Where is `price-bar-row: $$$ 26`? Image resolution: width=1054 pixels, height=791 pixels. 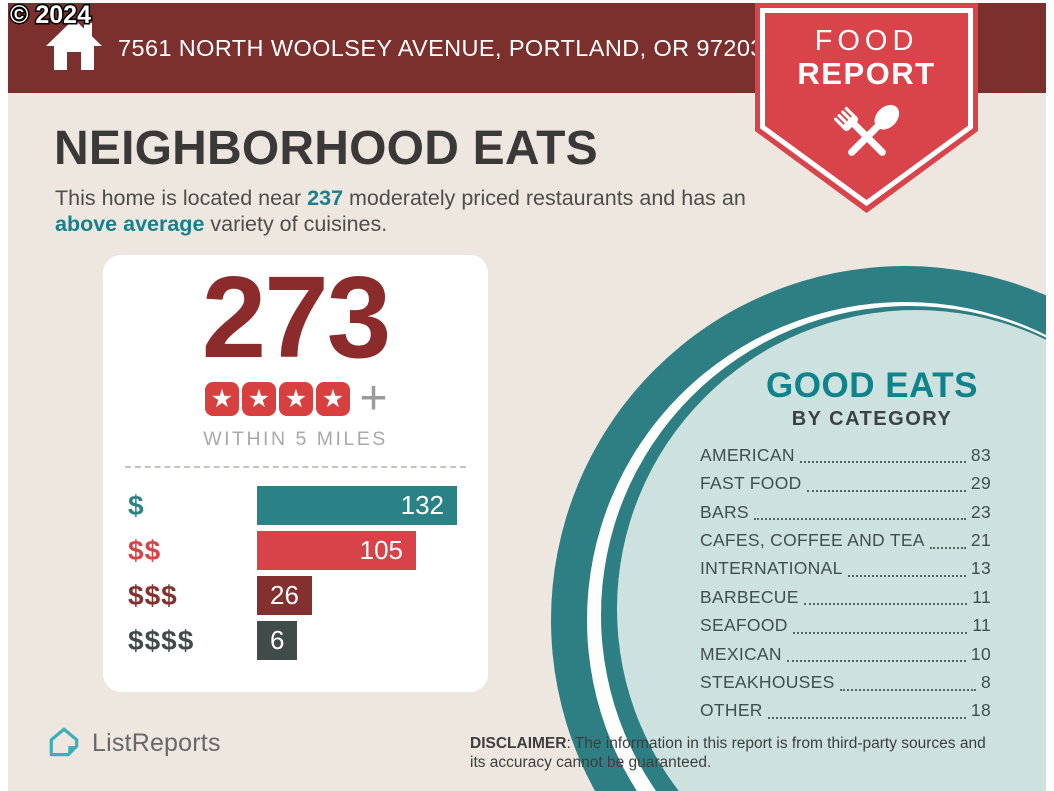 price-bar-row: $$$ 26 is located at coordinates (298, 595).